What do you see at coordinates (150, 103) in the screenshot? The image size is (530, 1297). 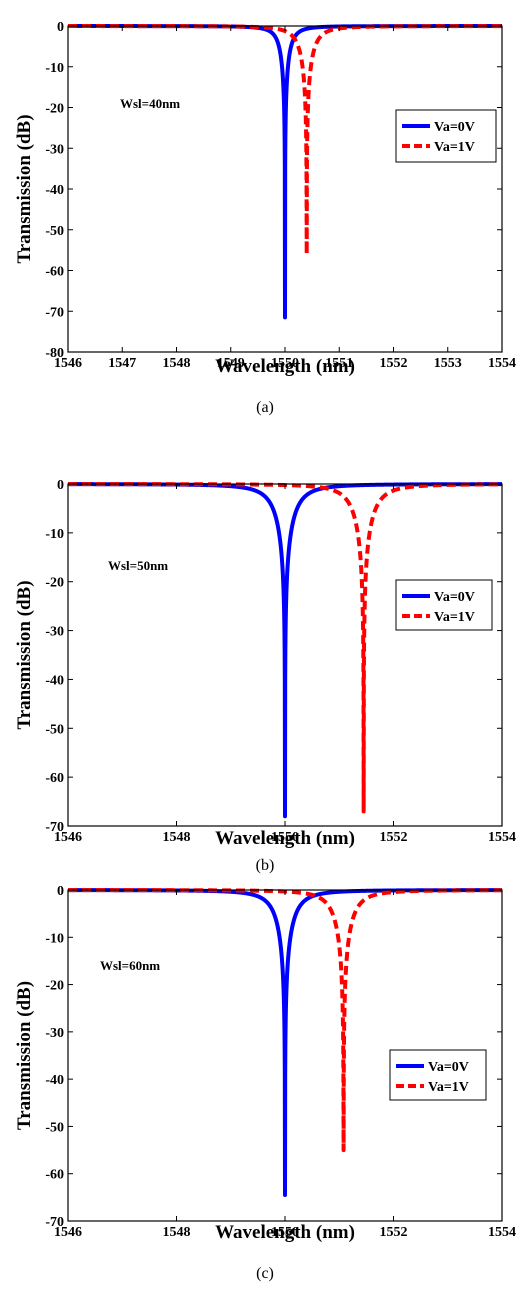 I see `annotation-wsl: Wsl=40nm` at bounding box center [150, 103].